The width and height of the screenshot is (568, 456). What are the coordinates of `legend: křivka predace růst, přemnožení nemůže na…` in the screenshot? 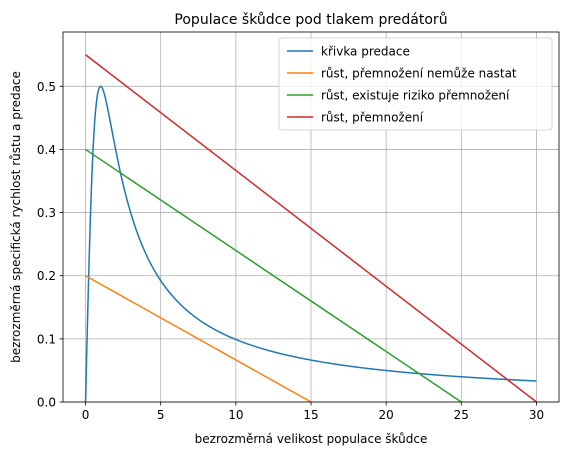 It's located at (415, 84).